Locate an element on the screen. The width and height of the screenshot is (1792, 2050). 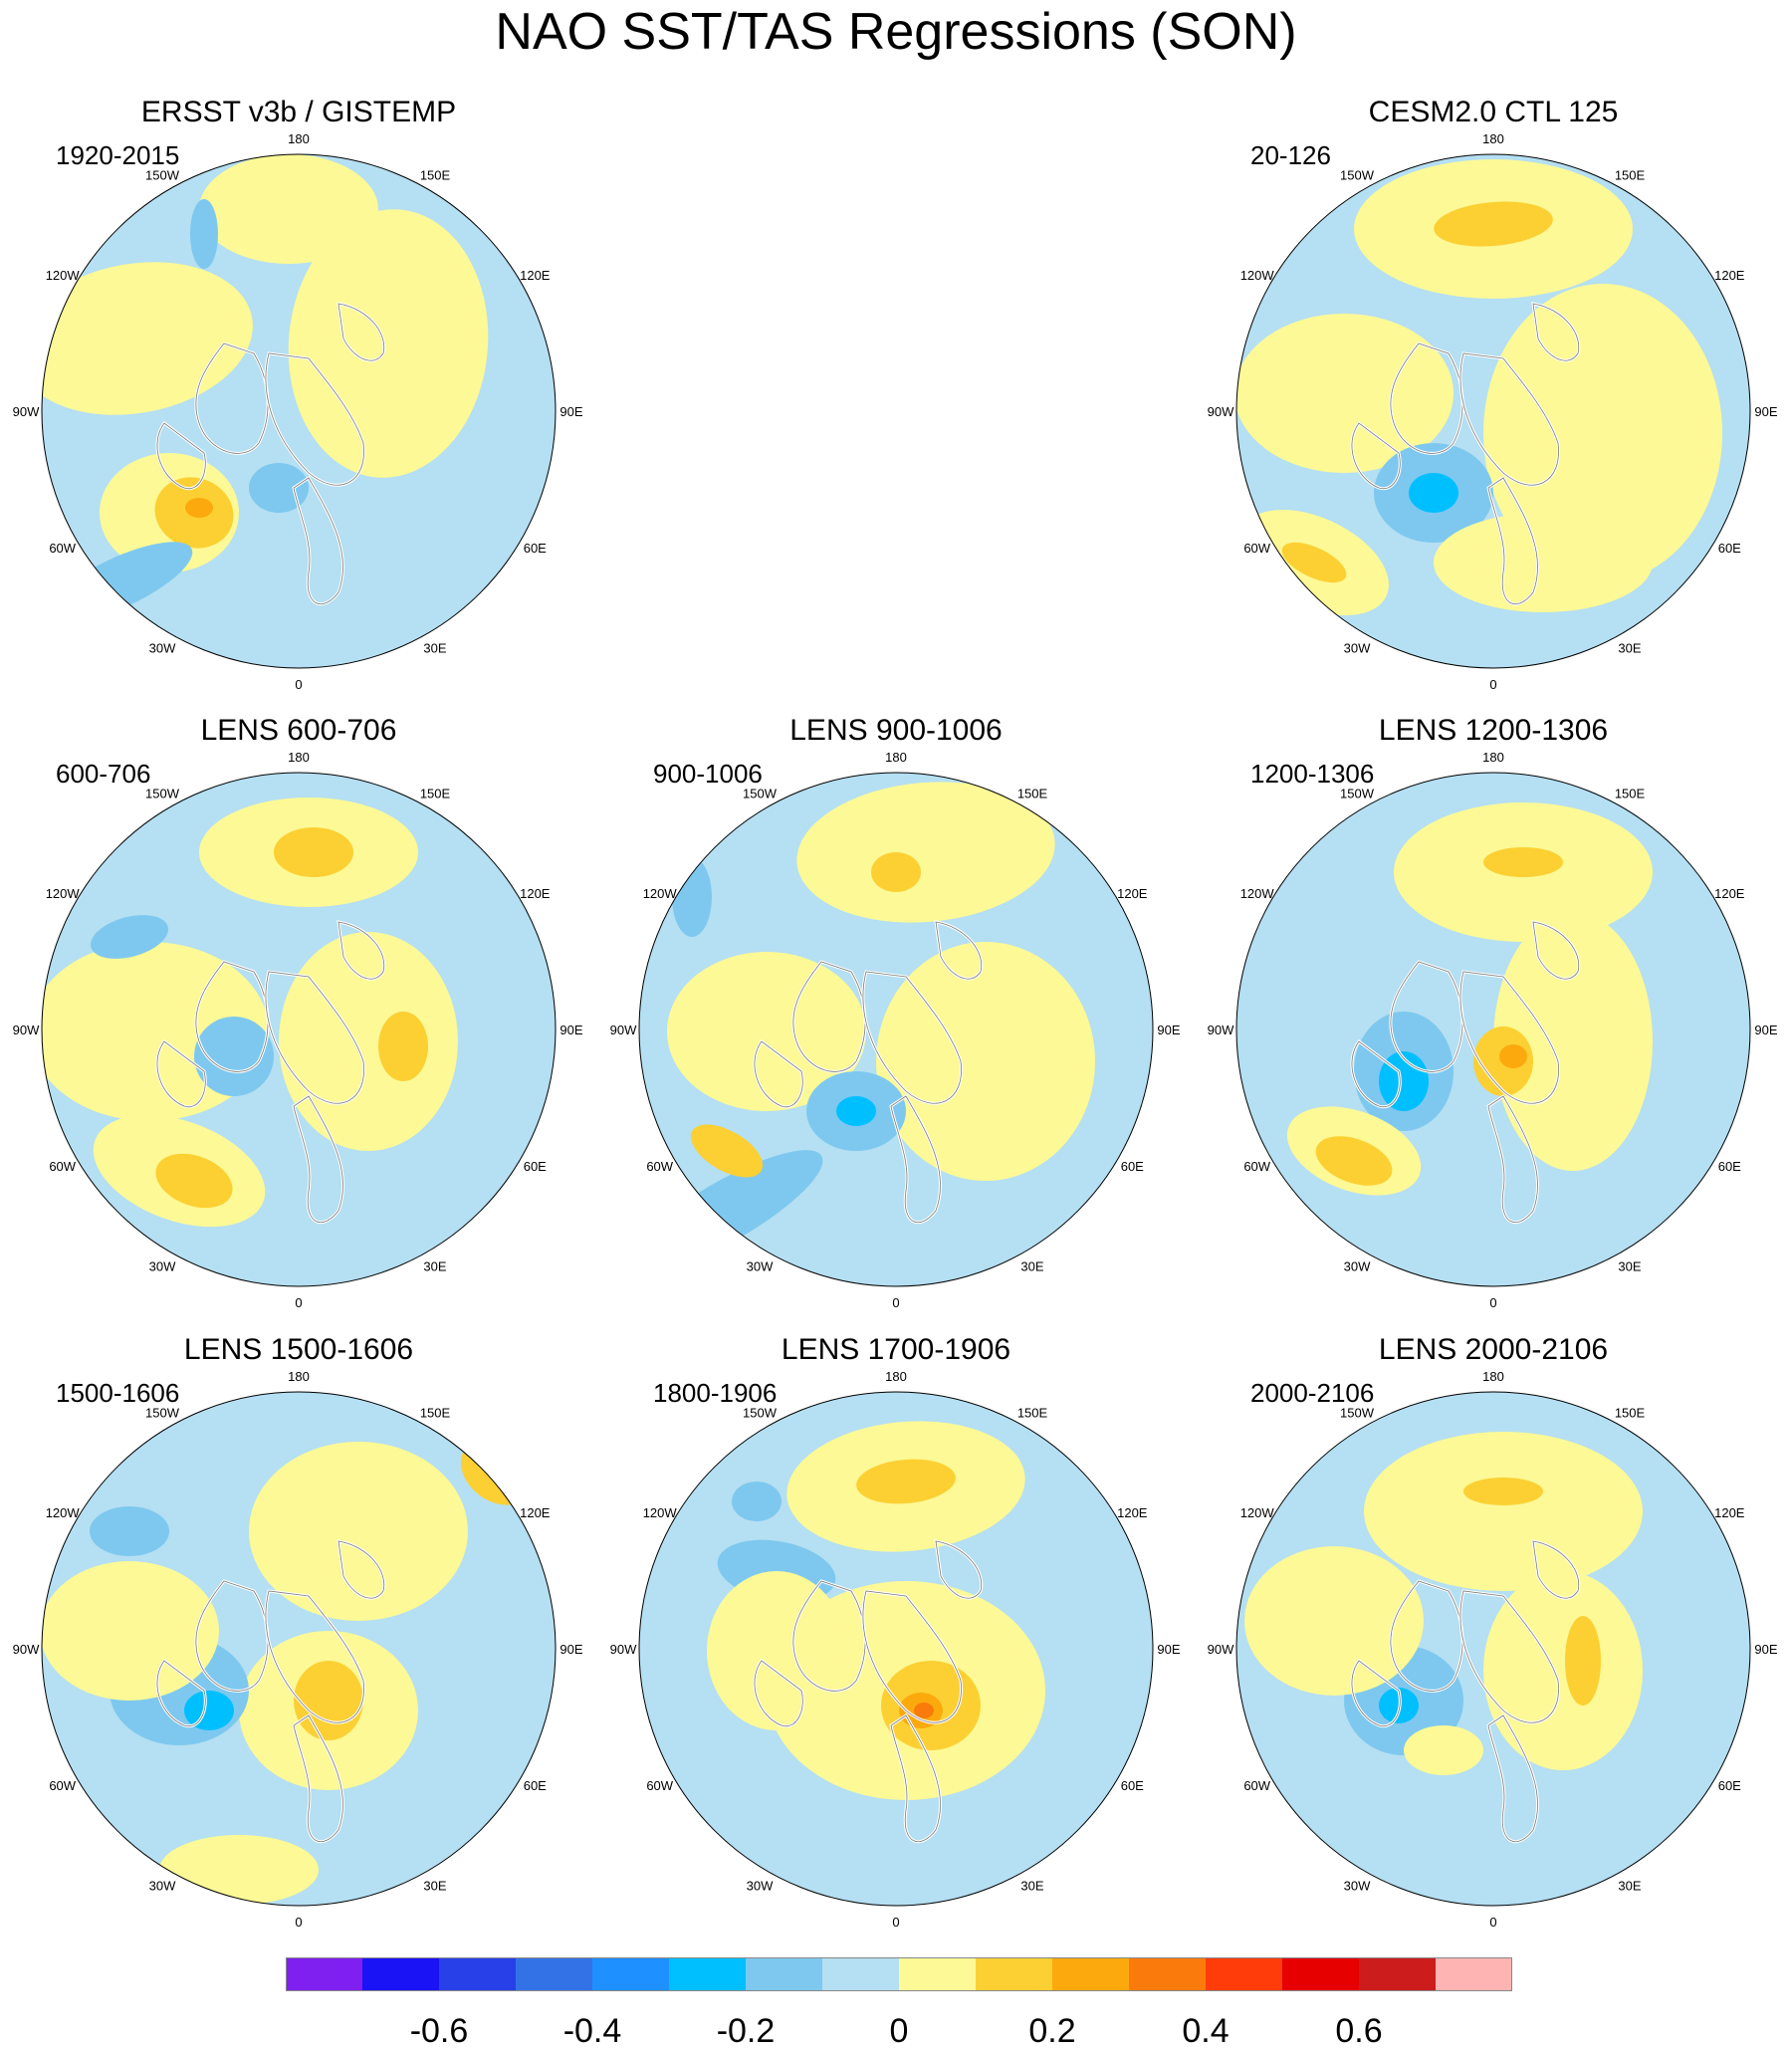
panel-period: 20-126 is located at coordinates (1290, 155).